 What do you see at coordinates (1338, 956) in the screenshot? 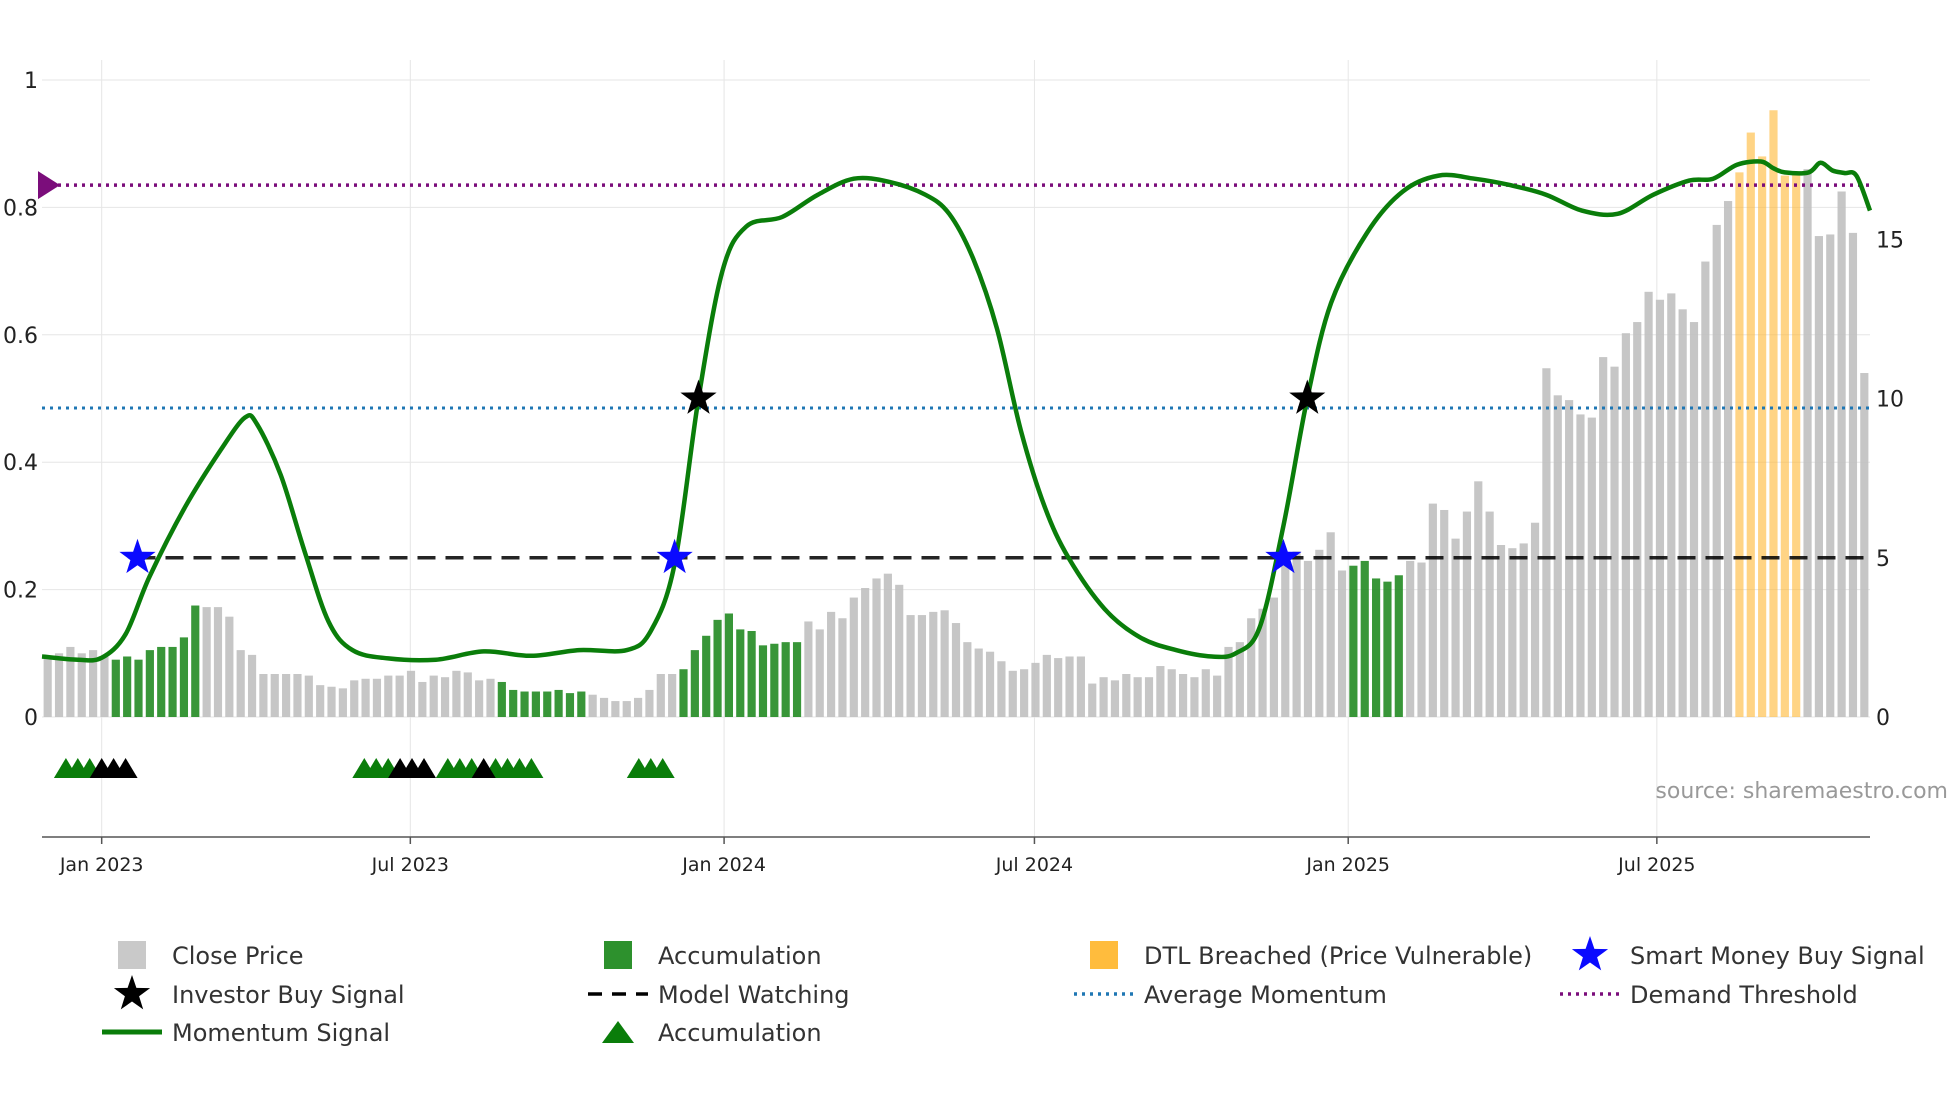
I see `legend-label: DTL Breached (Price Vulnerable)` at bounding box center [1338, 956].